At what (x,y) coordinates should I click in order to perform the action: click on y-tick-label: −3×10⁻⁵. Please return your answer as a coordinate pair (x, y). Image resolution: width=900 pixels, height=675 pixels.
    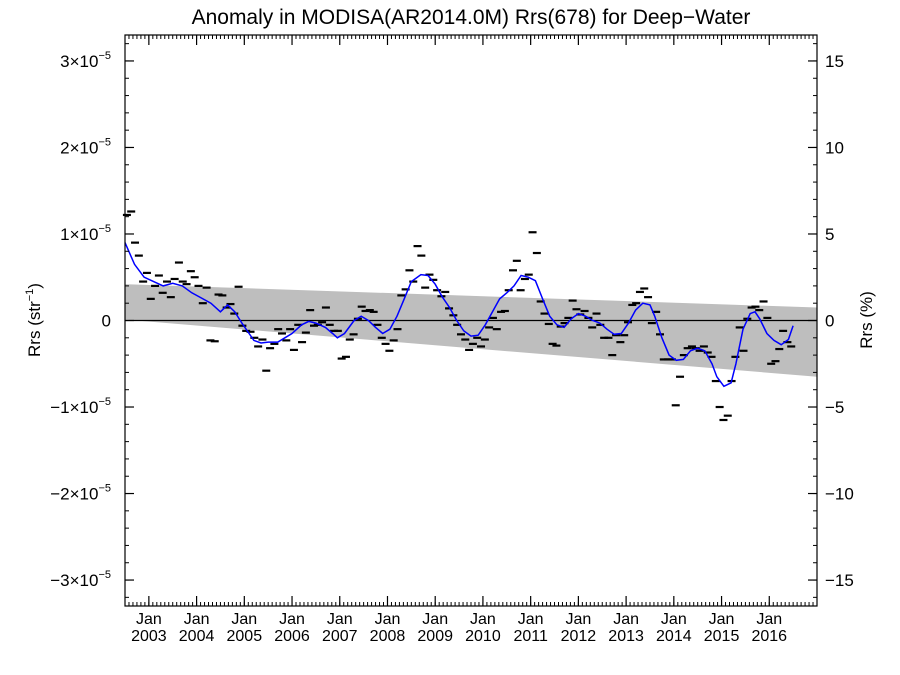
    Looking at the image, I should click on (80, 579).